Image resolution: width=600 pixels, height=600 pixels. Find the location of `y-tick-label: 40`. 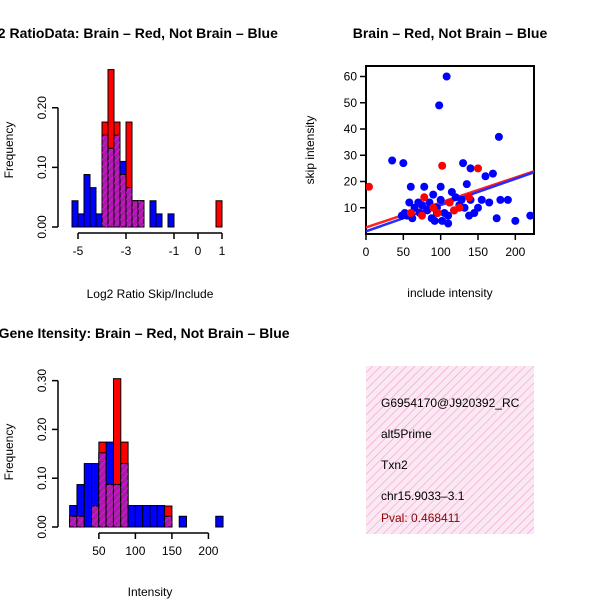

y-tick-label: 40 is located at coordinates (351, 129).